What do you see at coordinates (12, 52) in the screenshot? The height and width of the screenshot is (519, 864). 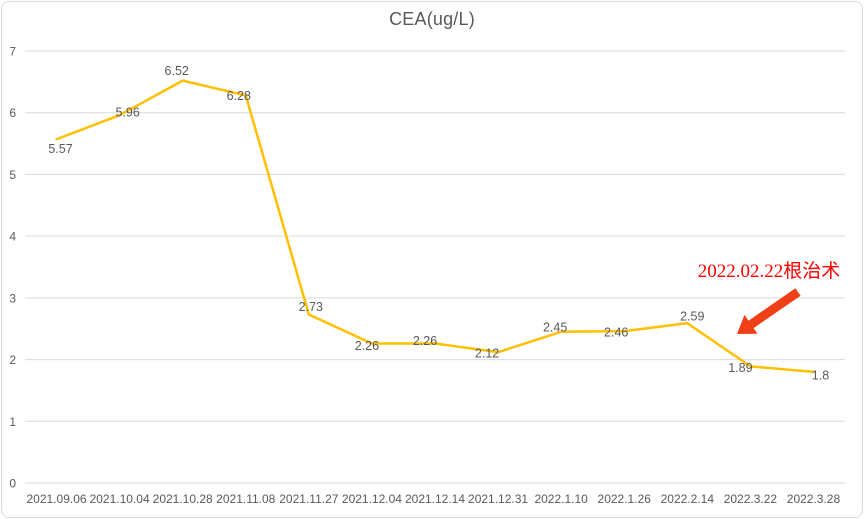 I see `y-tick-label: 7` at bounding box center [12, 52].